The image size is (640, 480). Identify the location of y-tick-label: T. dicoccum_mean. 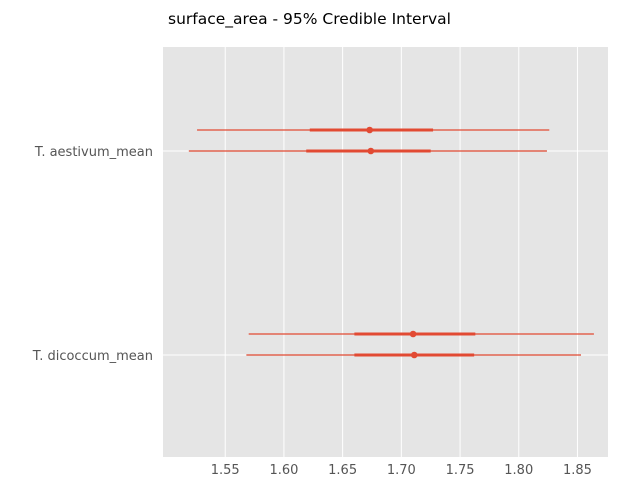
(92, 356).